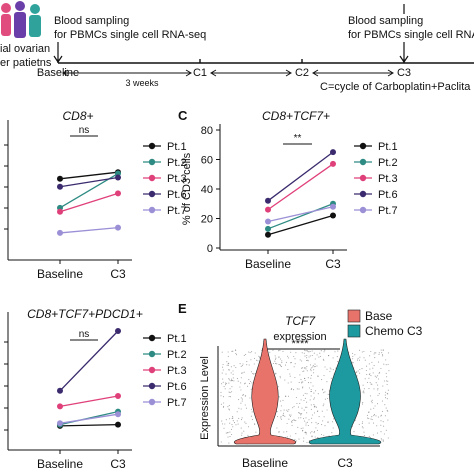 The width and height of the screenshot is (474, 474). What do you see at coordinates (265, 463) in the screenshot?
I see `violin-xtick-baseline: Baseline` at bounding box center [265, 463].